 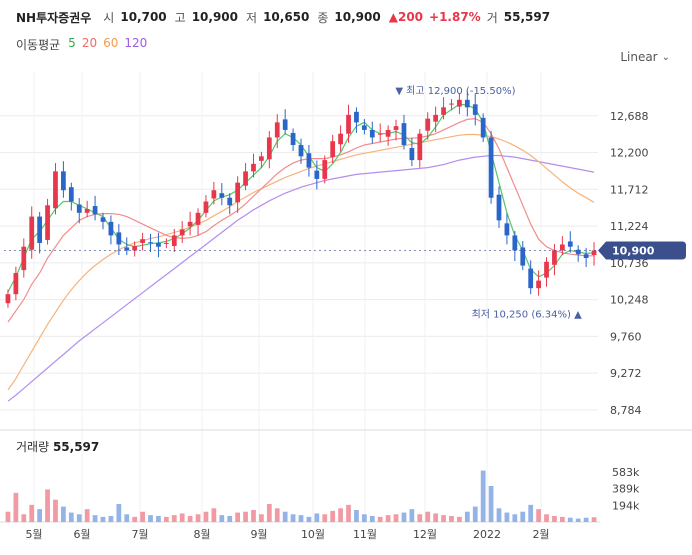 What do you see at coordinates (109, 17) in the screenshot?
I see `open-label: 시` at bounding box center [109, 17].